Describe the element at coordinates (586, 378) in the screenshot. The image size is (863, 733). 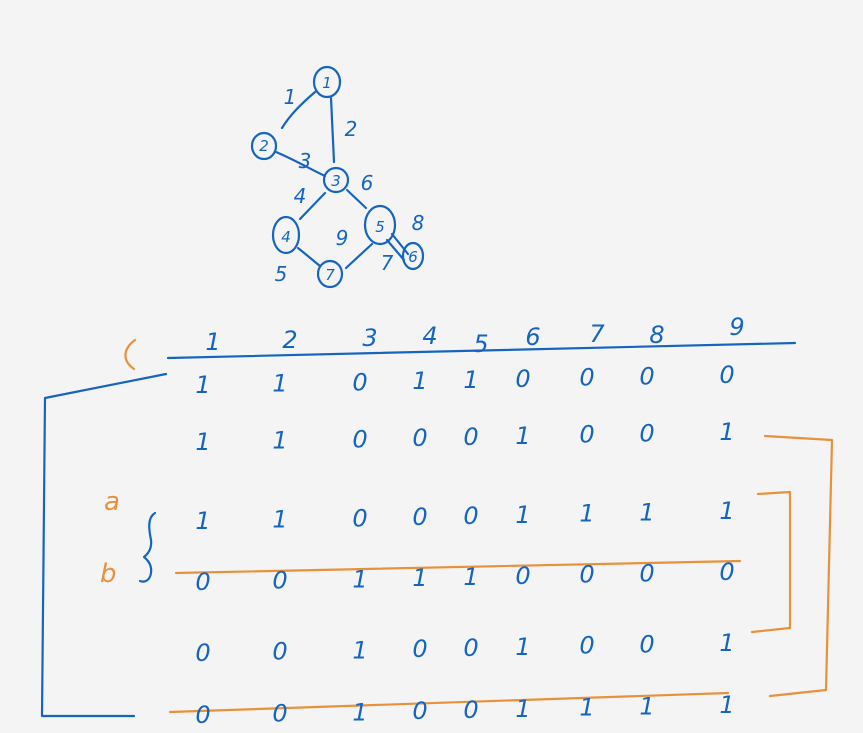
I see `matrix-cell-r1-c7: 0` at that location.